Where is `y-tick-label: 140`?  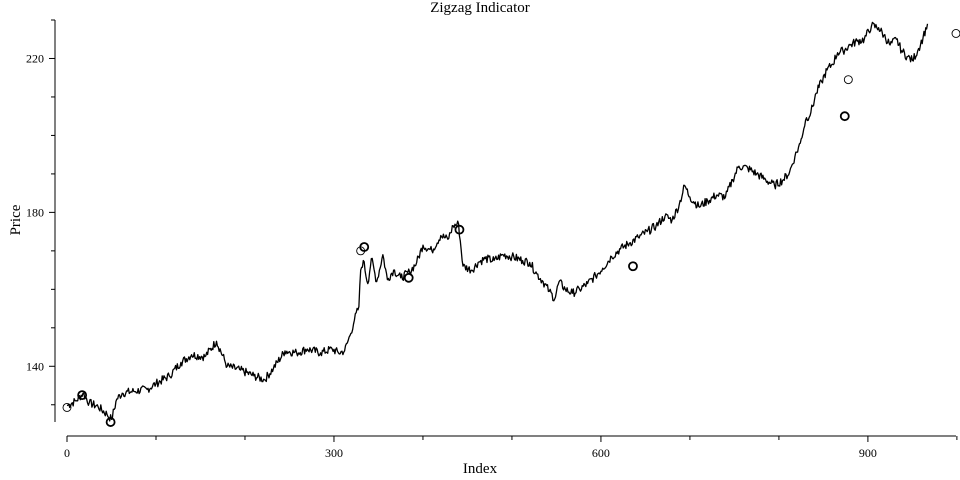 y-tick-label: 140 is located at coordinates (35, 366).